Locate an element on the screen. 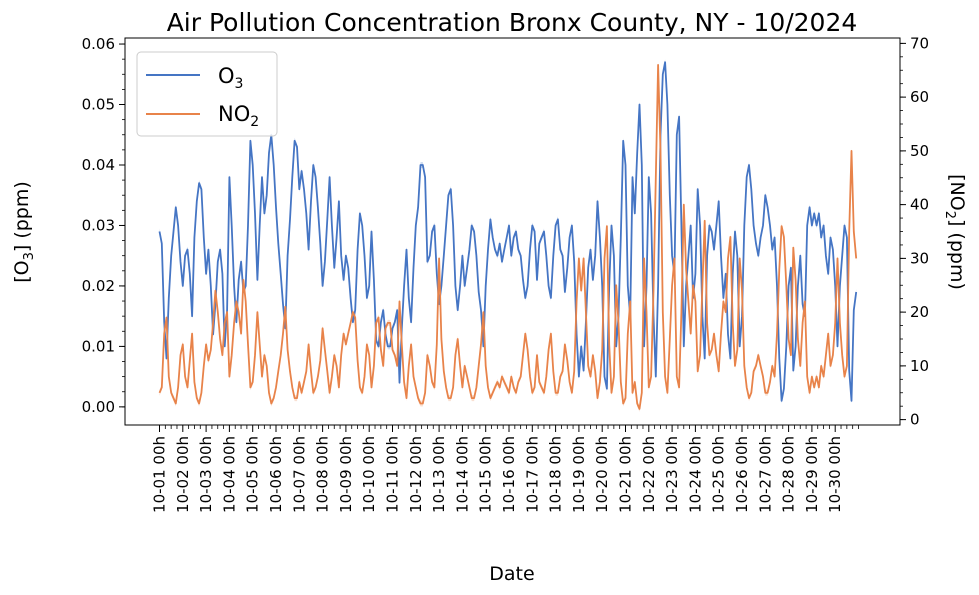  x-tick-label: 10-19 00h is located at coordinates (579, 474).